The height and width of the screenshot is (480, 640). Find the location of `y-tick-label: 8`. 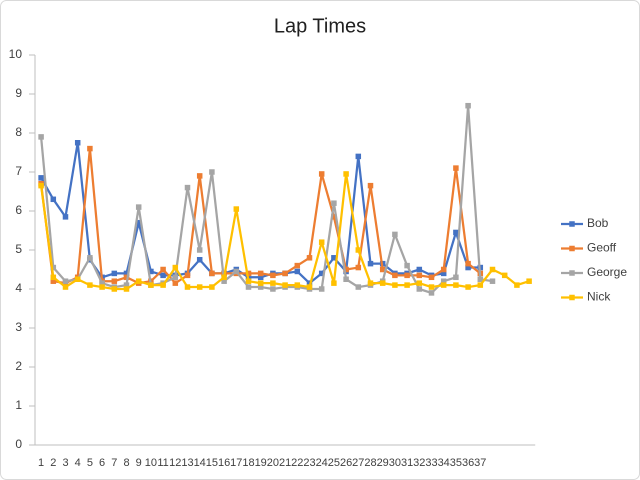

y-tick-label: 8 is located at coordinates (18, 132).